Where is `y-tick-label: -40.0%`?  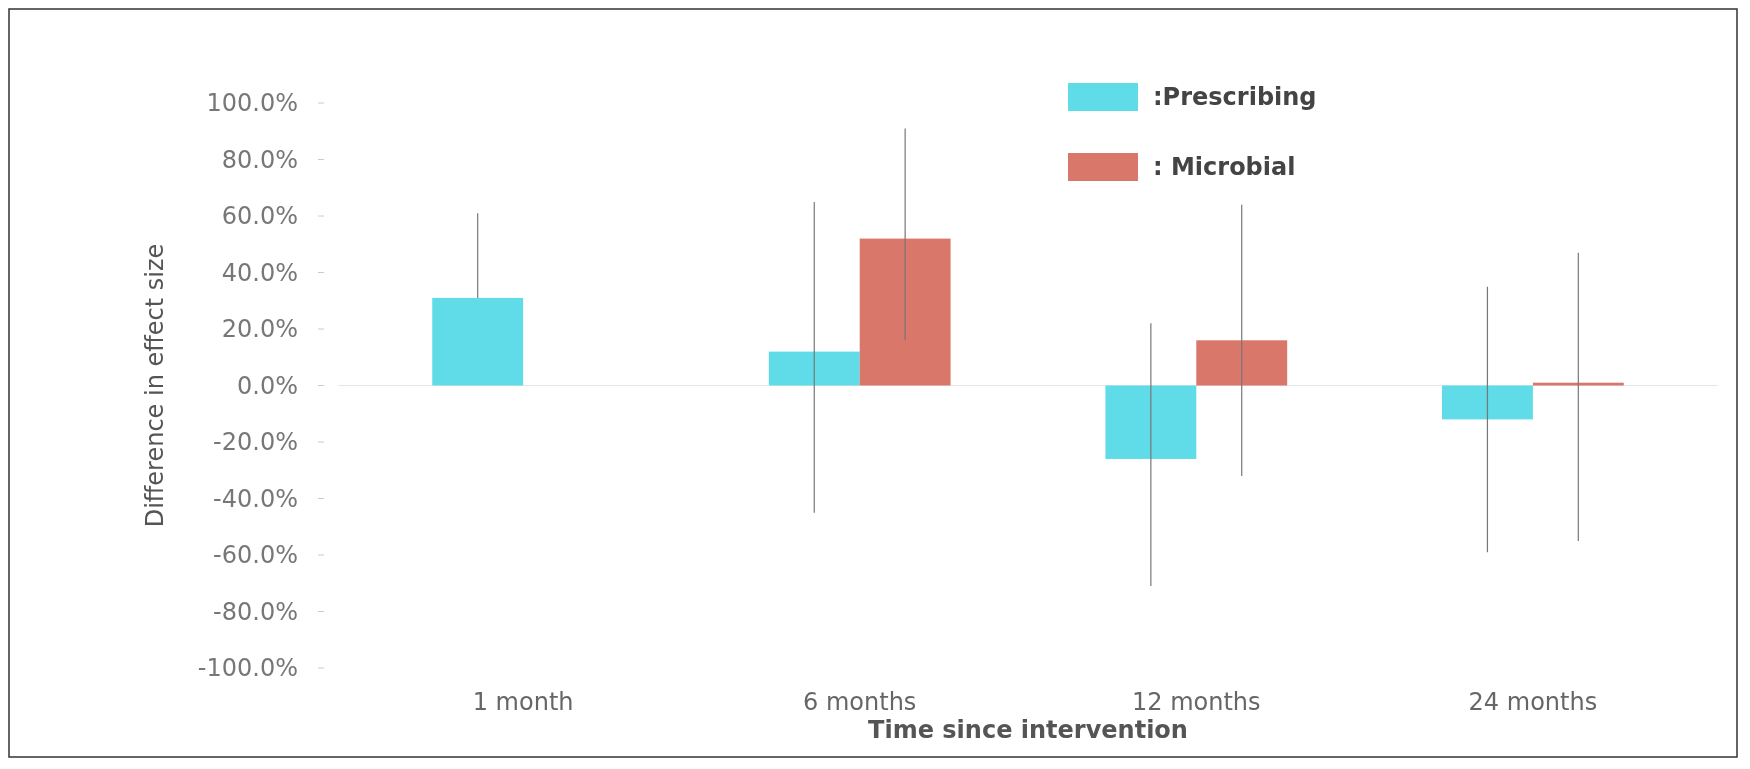
y-tick-label: -40.0% is located at coordinates (255, 498).